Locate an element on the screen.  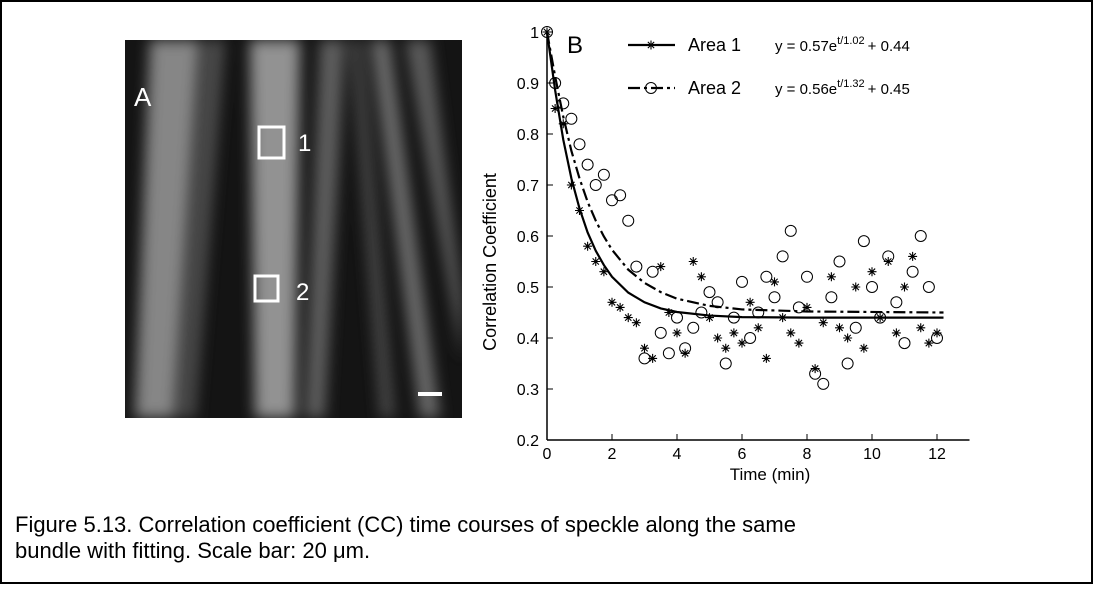
x-tick-label: 8 is located at coordinates (807, 454).